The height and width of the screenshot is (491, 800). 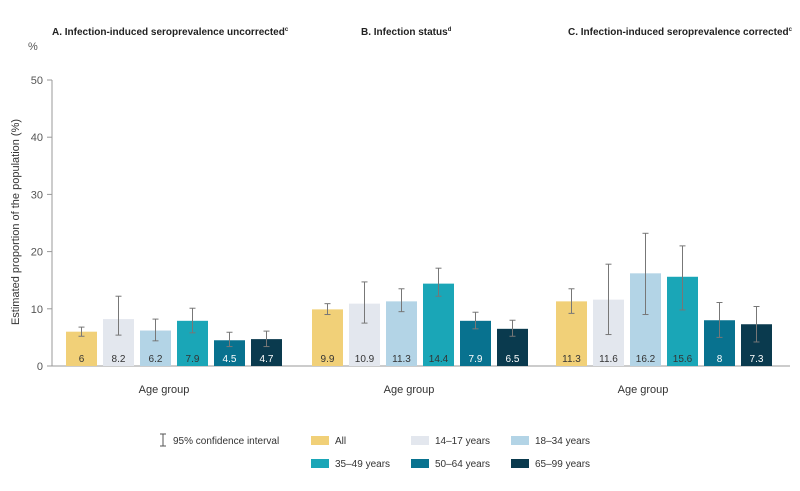 What do you see at coordinates (365, 359) in the screenshot?
I see `value-label-b-14-17: 10.9` at bounding box center [365, 359].